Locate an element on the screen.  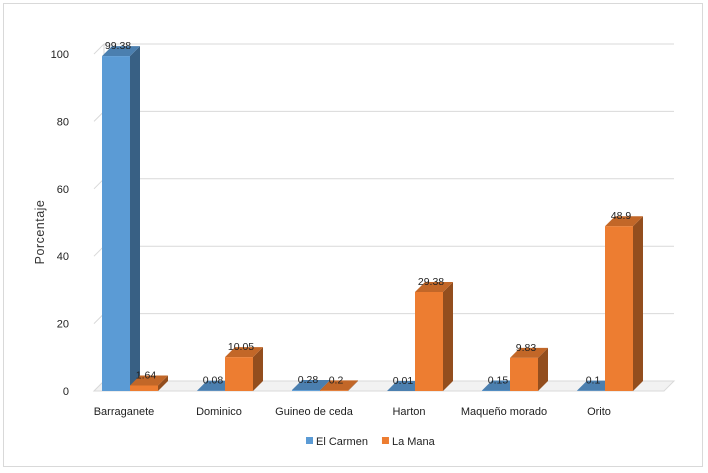
y-tick-label: 20 is located at coordinates (63, 325).